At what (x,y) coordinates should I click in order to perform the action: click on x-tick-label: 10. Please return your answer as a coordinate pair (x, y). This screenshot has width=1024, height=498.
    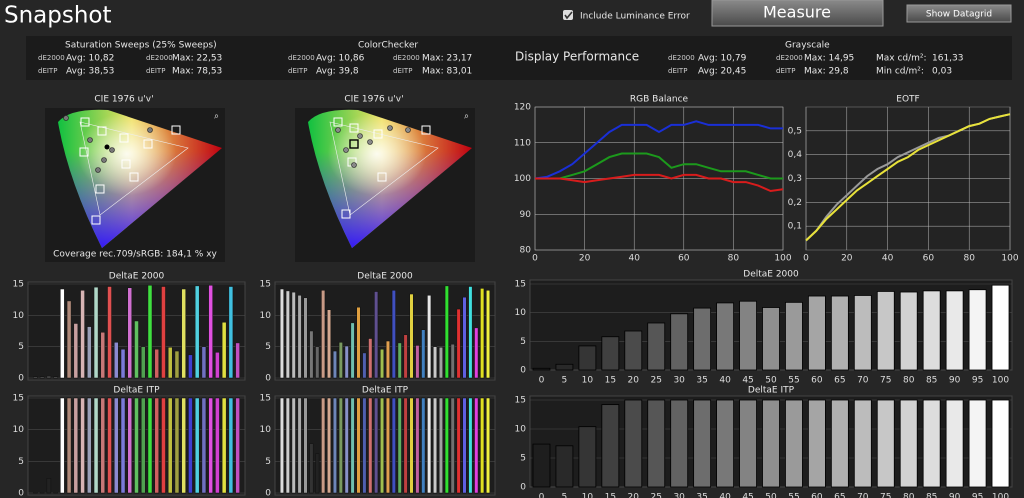
    Looking at the image, I should click on (588, 381).